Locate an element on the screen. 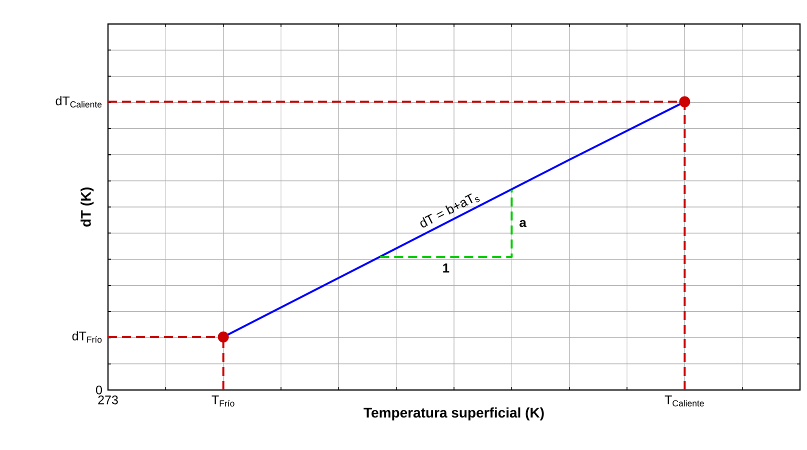 The height and width of the screenshot is (450, 807). x-axis-title: Temperatura superficial (K) is located at coordinates (454, 413).